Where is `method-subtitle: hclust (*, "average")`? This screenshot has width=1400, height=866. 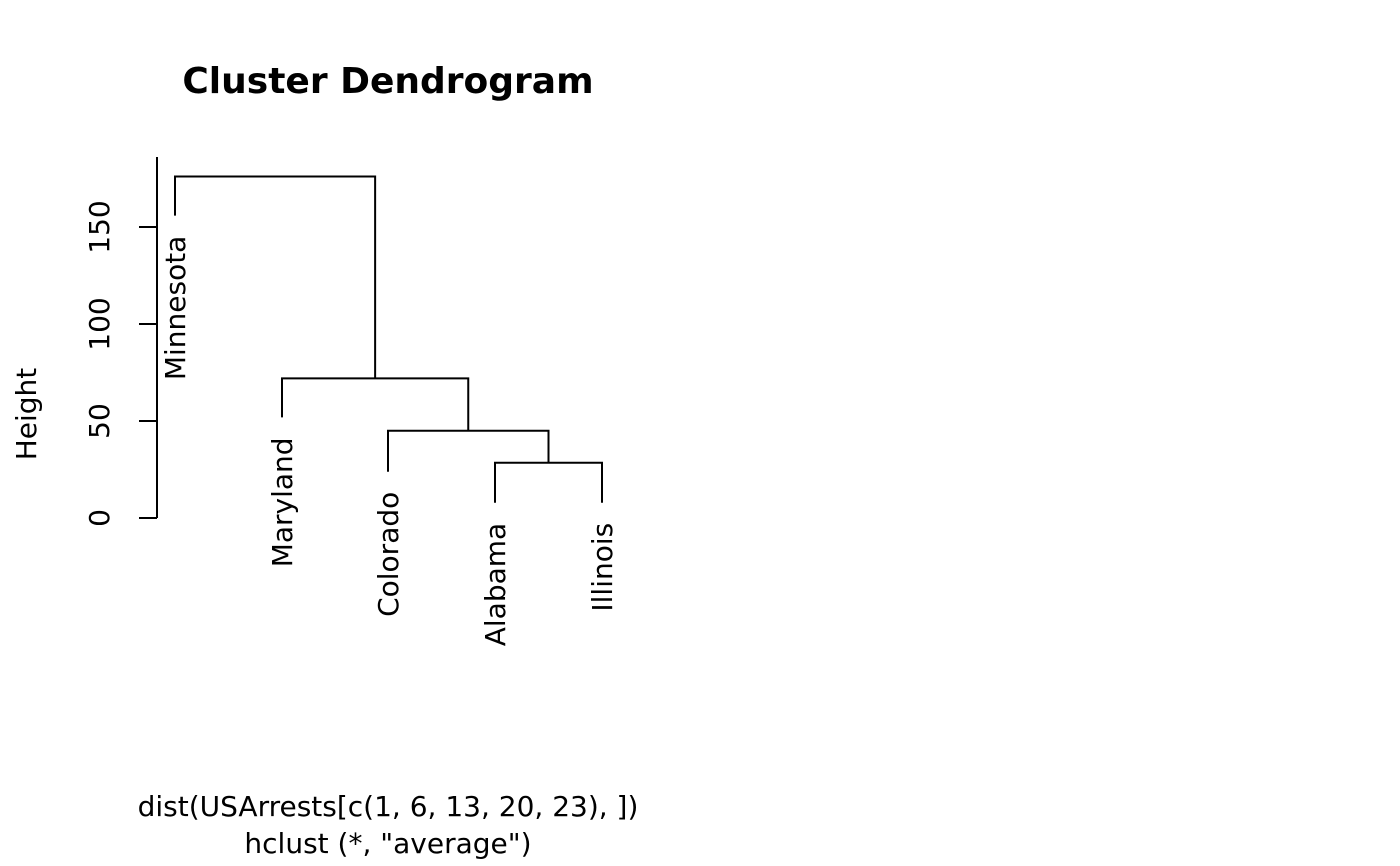 method-subtitle: hclust (*, "average") is located at coordinates (387, 843).